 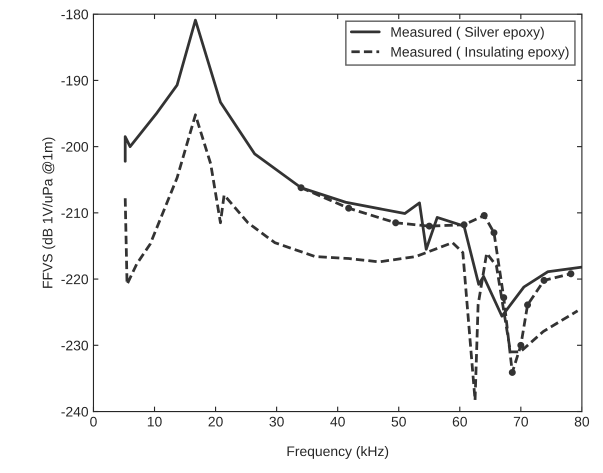 I want to click on x-tick-label: 40, so click(x=337, y=421).